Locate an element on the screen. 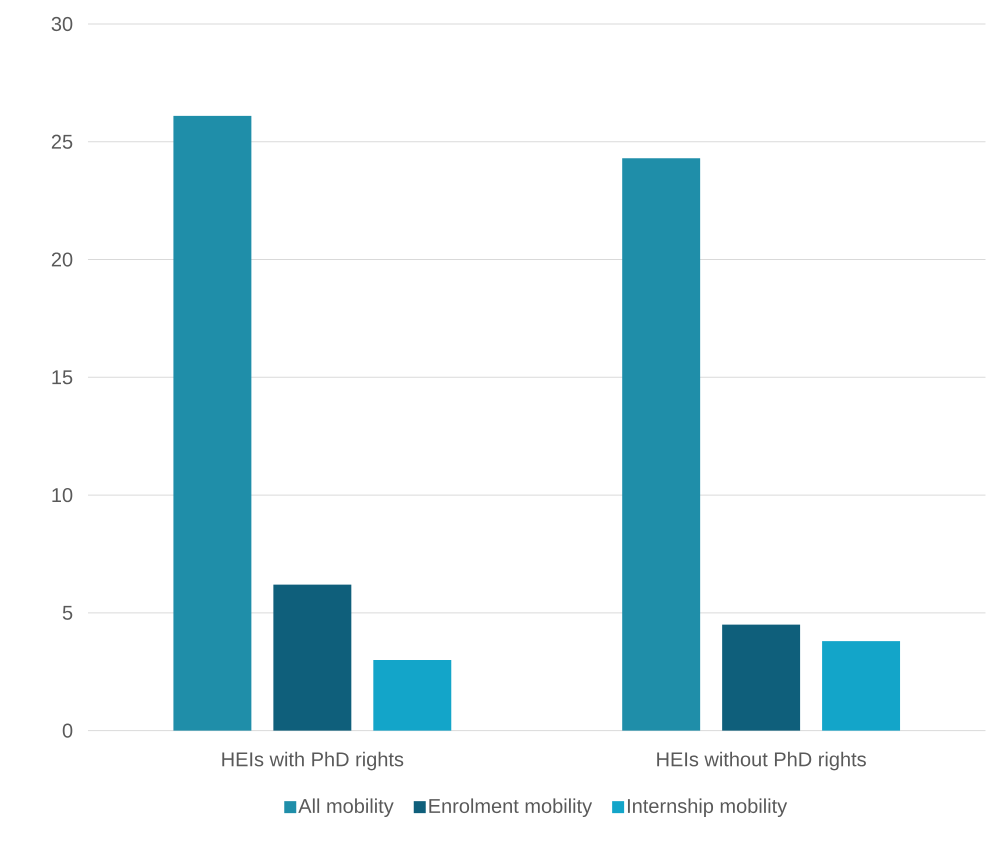 This screenshot has width=986, height=854. legend-label: Enrolment mobility is located at coordinates (510, 808).